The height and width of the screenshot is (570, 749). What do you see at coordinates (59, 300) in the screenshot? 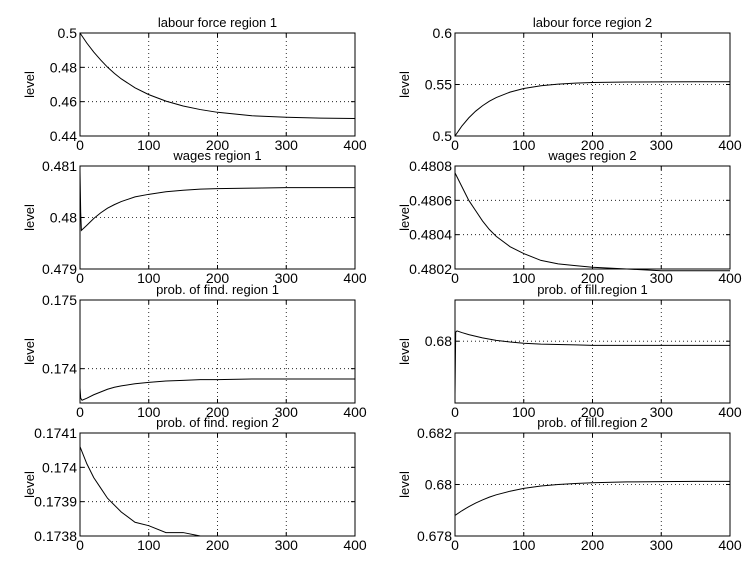
I see `y-tick-label: 0.175` at bounding box center [59, 300].